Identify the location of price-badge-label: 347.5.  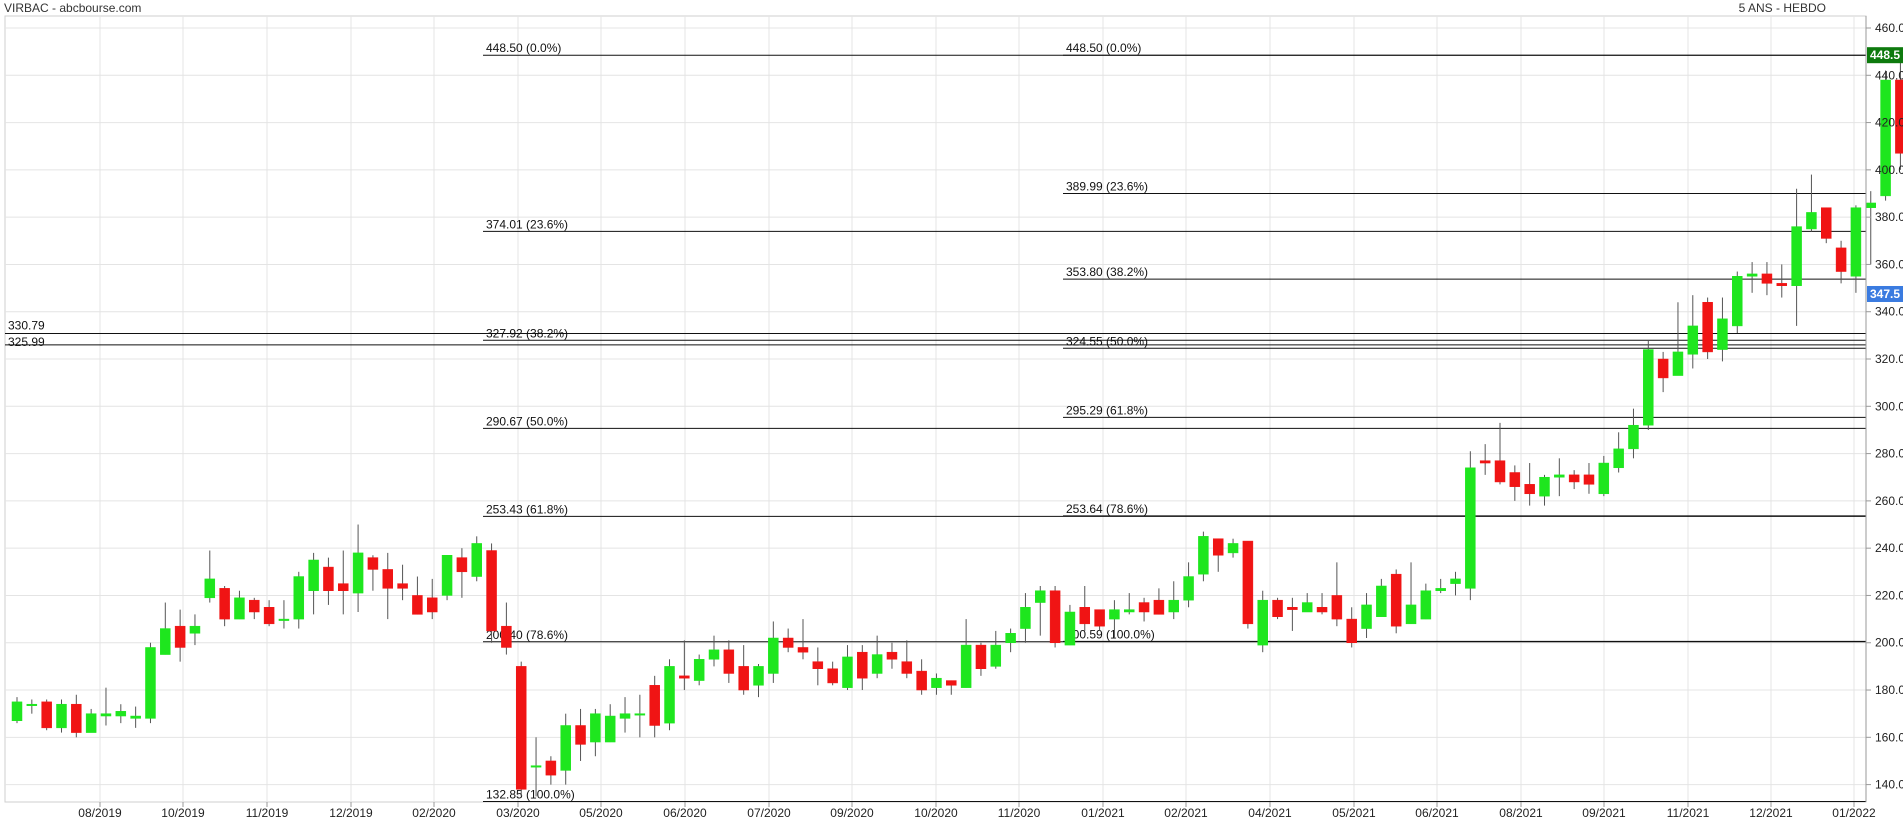
(1885, 294).